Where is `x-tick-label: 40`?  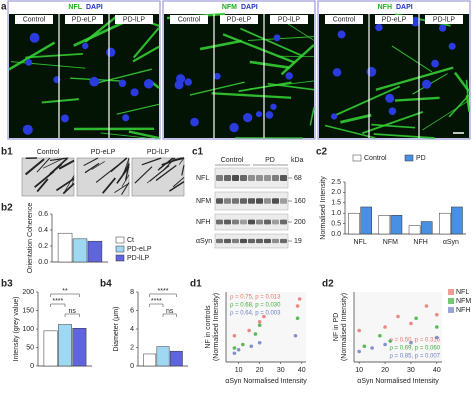 x-tick-label: 40 is located at coordinates (302, 370).